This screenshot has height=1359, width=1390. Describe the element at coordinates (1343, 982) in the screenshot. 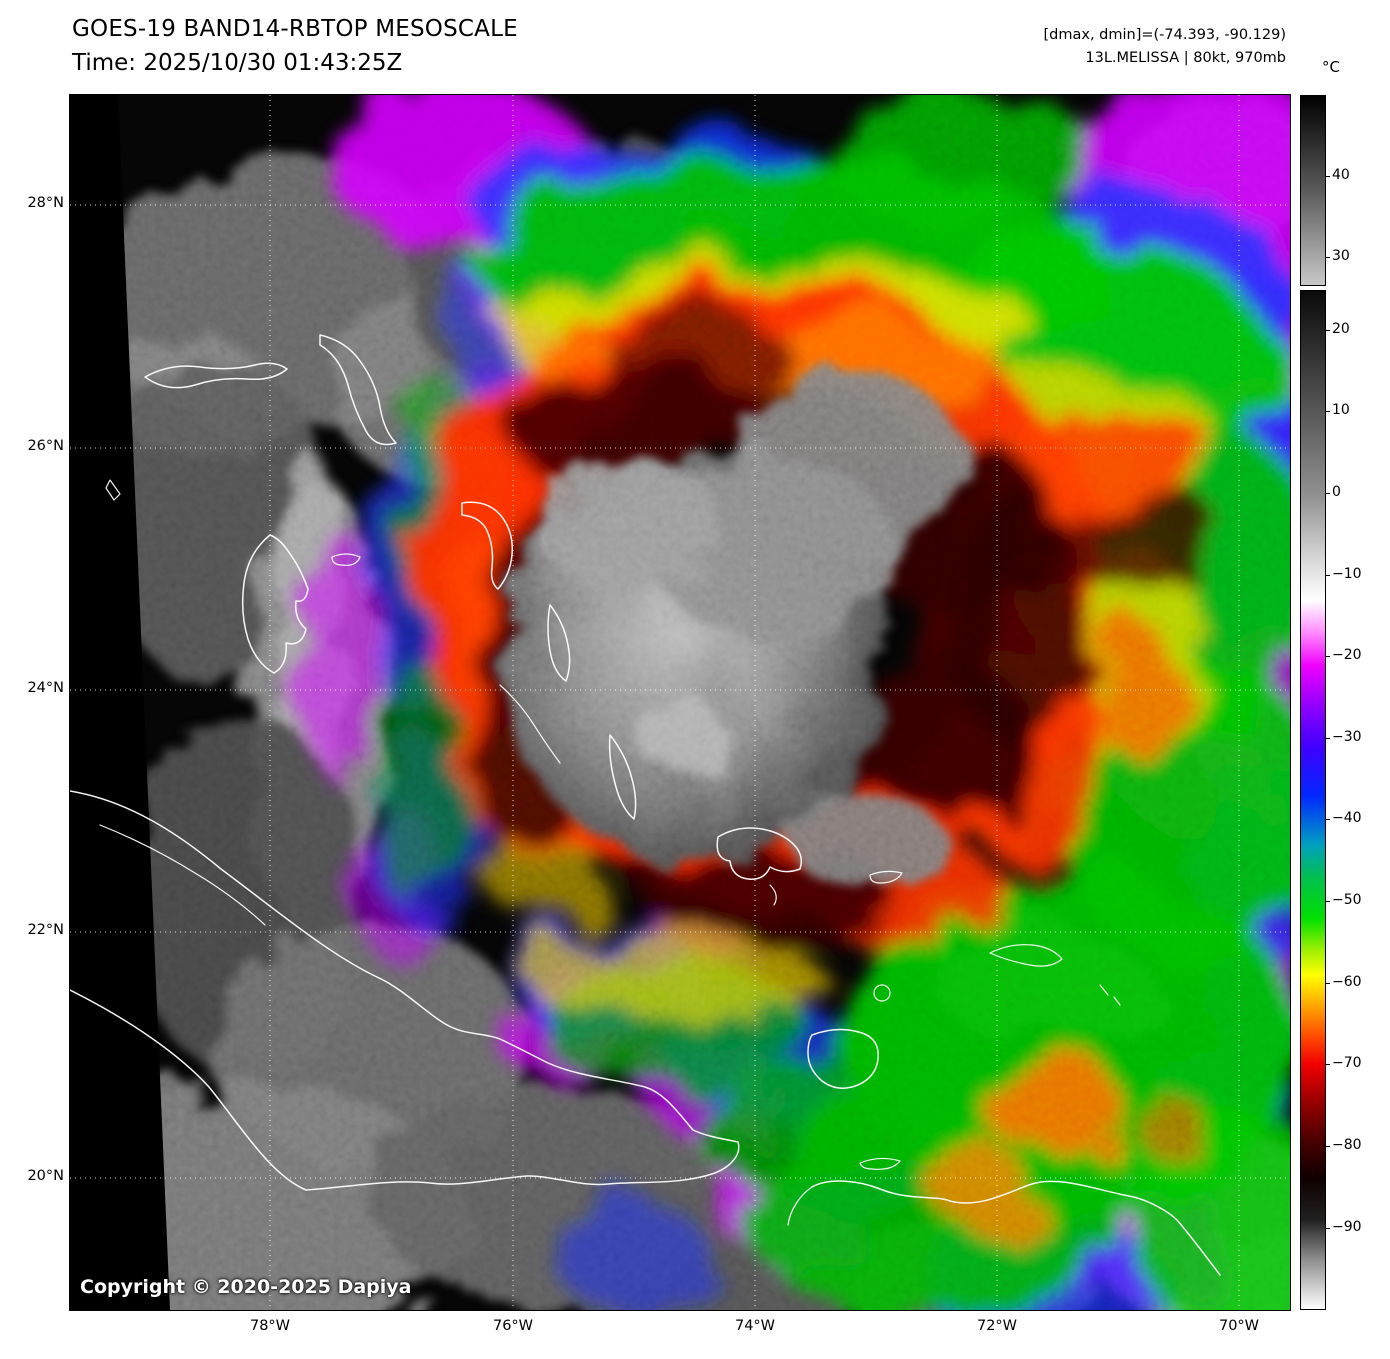

I see `colorbar-tick-label: −60` at that location.